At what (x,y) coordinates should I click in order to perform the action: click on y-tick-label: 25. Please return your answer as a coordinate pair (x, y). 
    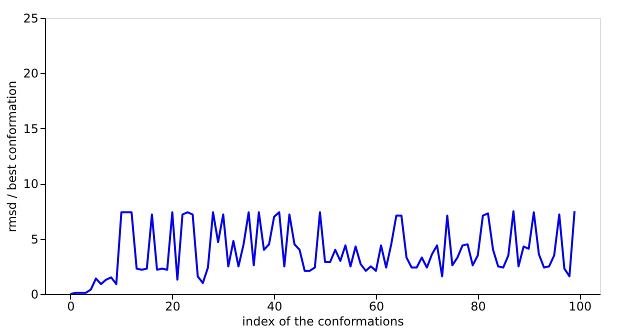
    Looking at the image, I should click on (30, 19).